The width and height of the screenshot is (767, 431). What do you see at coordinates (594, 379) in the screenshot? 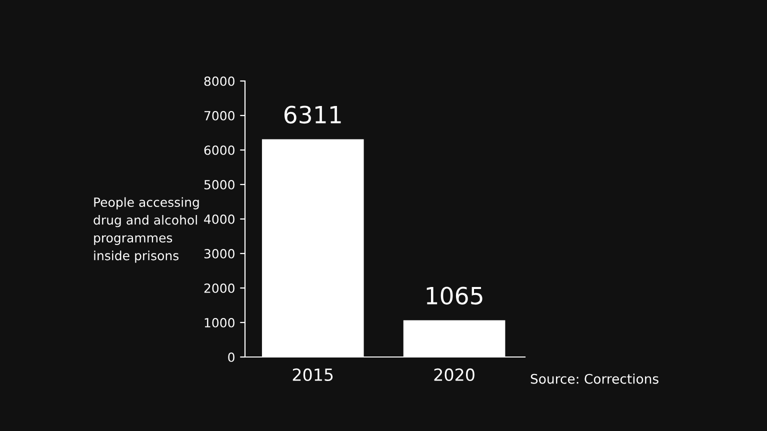
I see `source-note: Source: Corrections` at bounding box center [594, 379].